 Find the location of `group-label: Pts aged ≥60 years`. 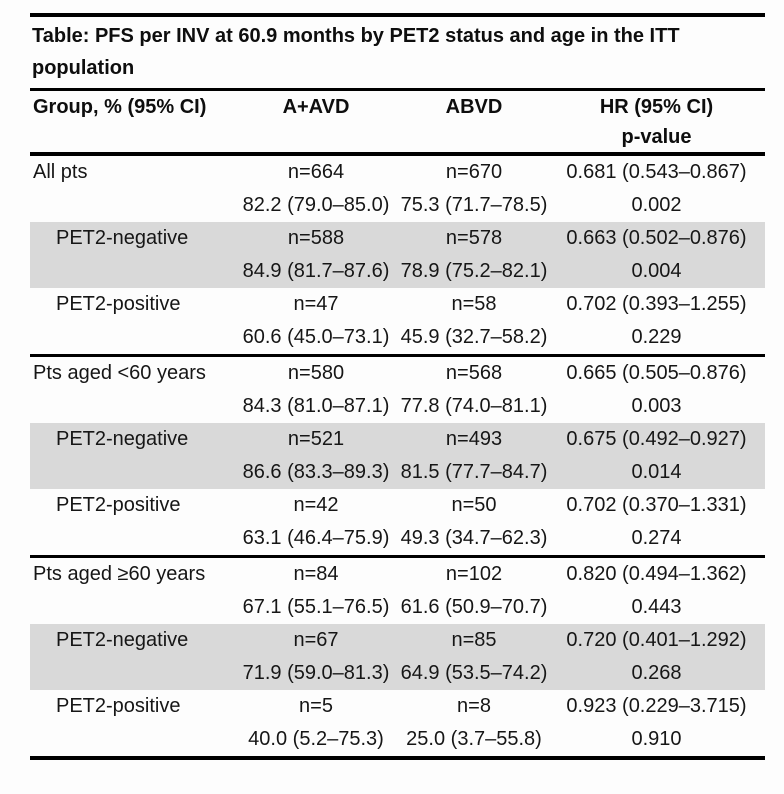

group-label: Pts aged ≥60 years is located at coordinates (119, 574).